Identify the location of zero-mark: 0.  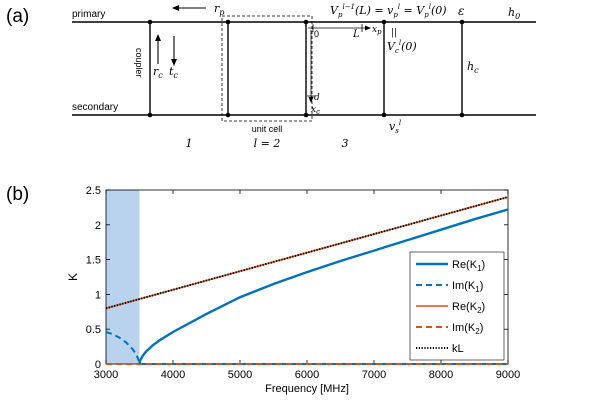
(316, 34).